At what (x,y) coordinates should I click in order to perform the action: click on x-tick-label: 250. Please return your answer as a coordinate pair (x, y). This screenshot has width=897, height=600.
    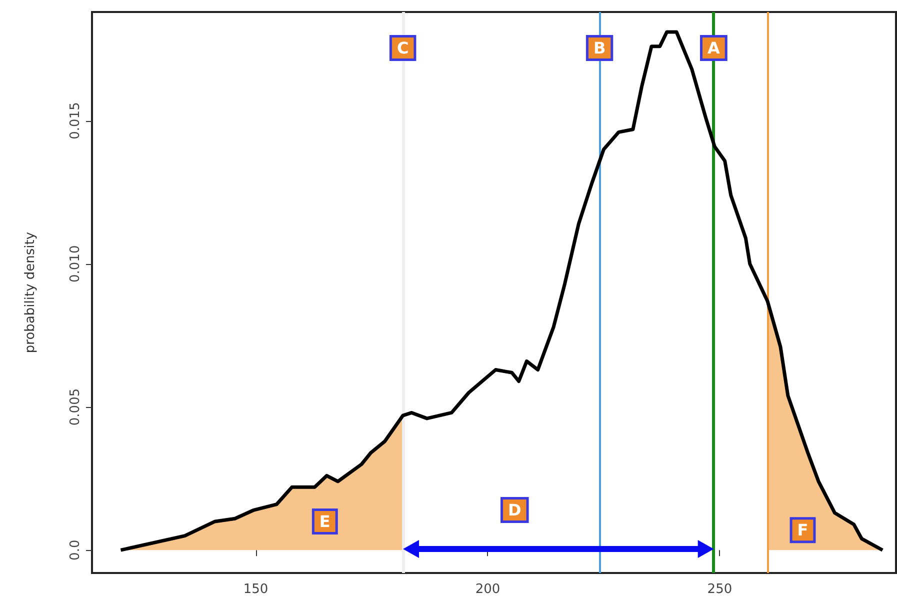
    Looking at the image, I should click on (719, 589).